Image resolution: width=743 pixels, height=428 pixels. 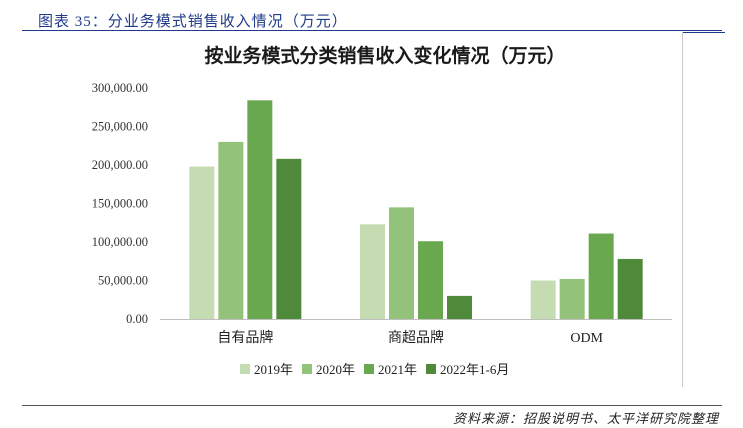 What do you see at coordinates (384, 55) in the screenshot?
I see `chart-title: 按业务模式分类销售收入变化情况（万元）` at bounding box center [384, 55].